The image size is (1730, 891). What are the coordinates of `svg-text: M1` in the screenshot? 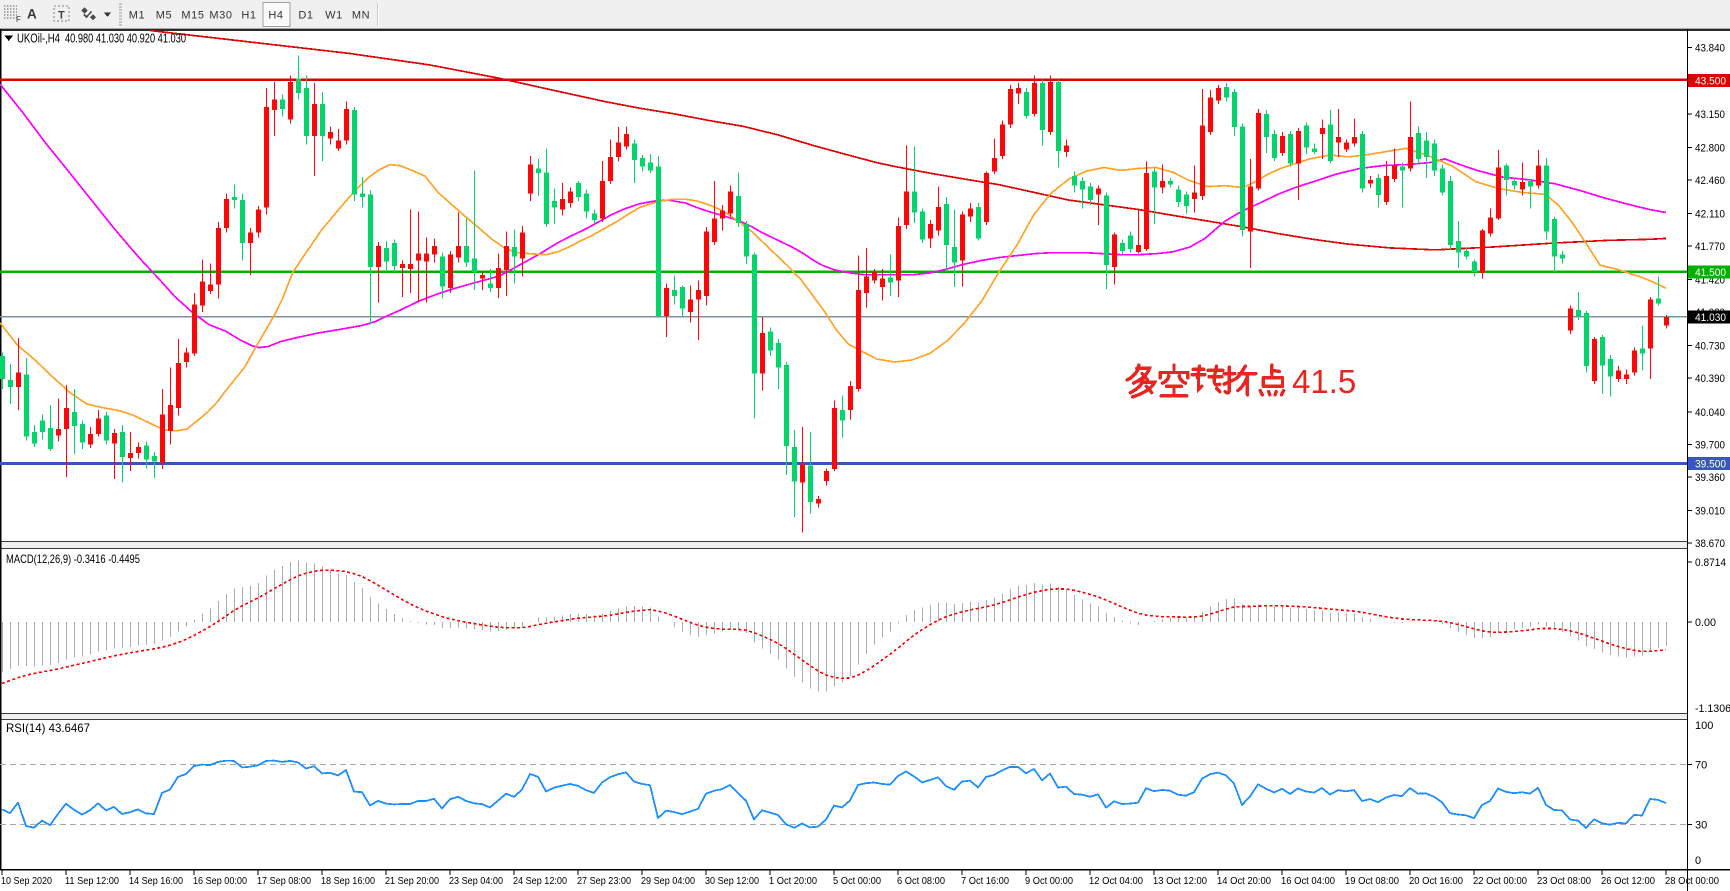 It's located at (137, 16).